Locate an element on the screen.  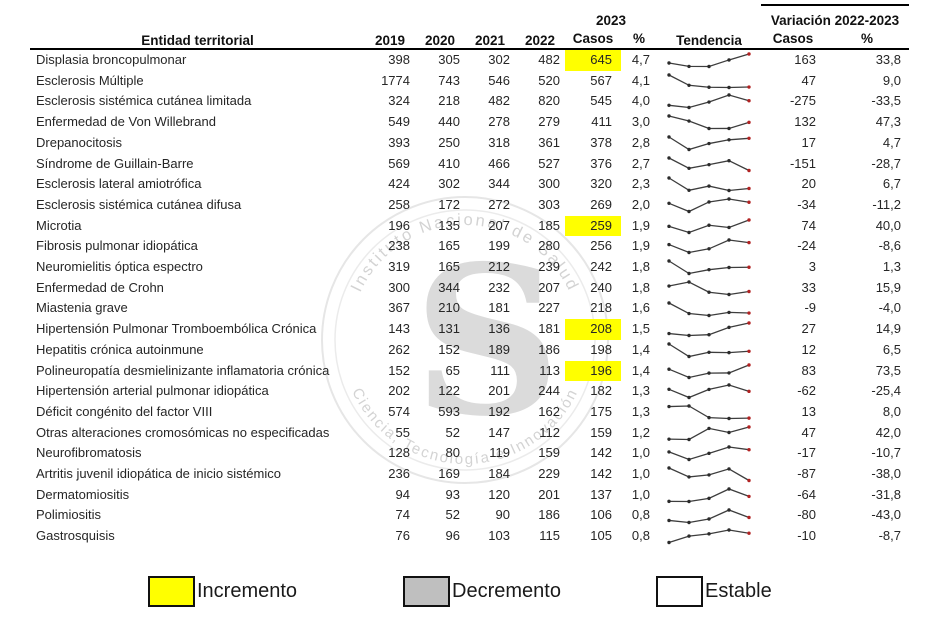
variation-casos: 74 is located at coordinates (808, 225).